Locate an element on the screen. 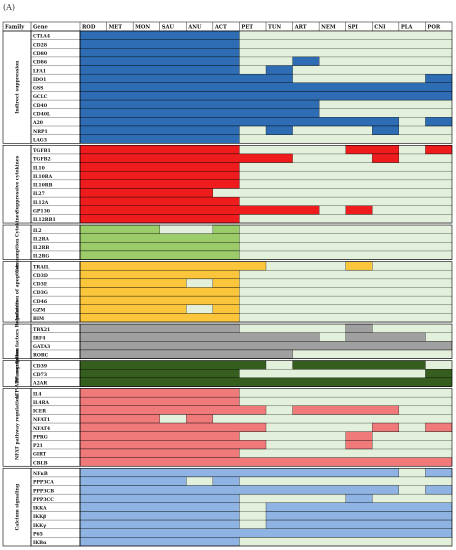  gene-label: PPP3CB is located at coordinates (43, 491).